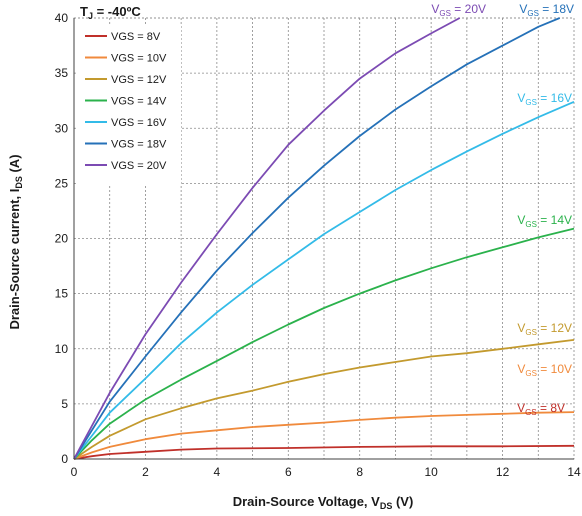 The height and width of the screenshot is (516, 582). I want to click on legend-box, so click(129, 105).